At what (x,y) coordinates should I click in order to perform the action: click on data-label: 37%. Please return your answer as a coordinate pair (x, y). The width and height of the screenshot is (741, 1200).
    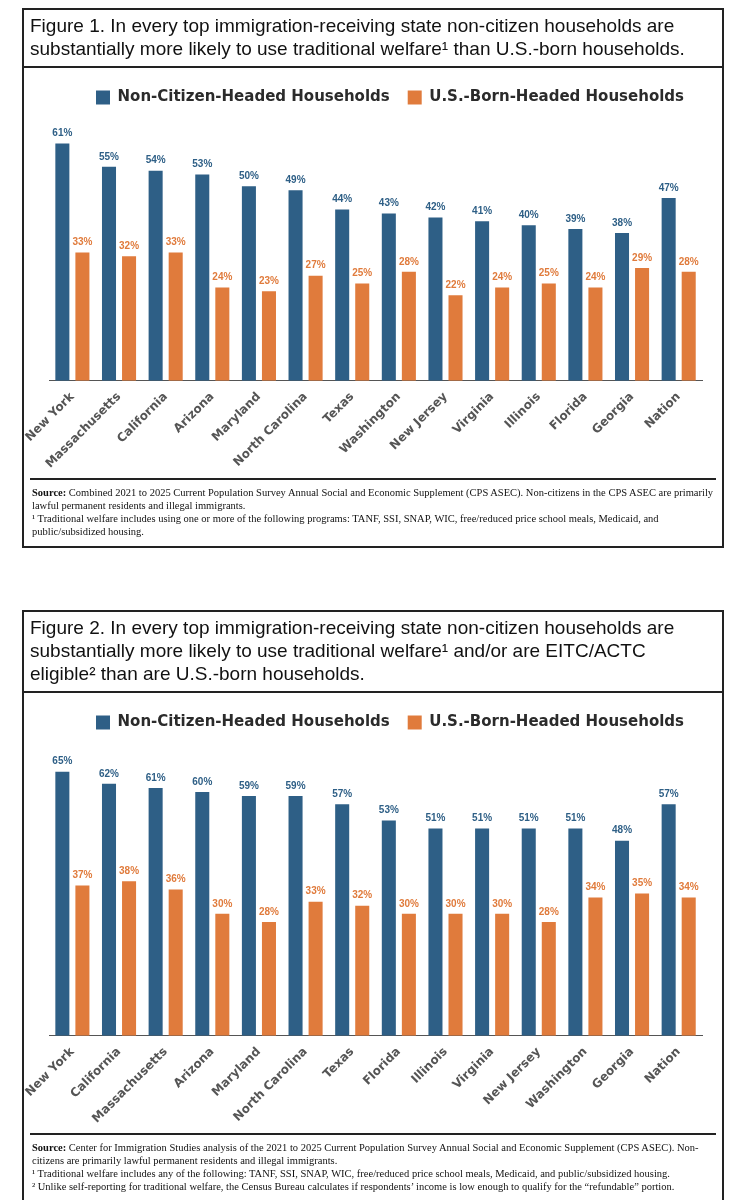
    Looking at the image, I should click on (82, 875).